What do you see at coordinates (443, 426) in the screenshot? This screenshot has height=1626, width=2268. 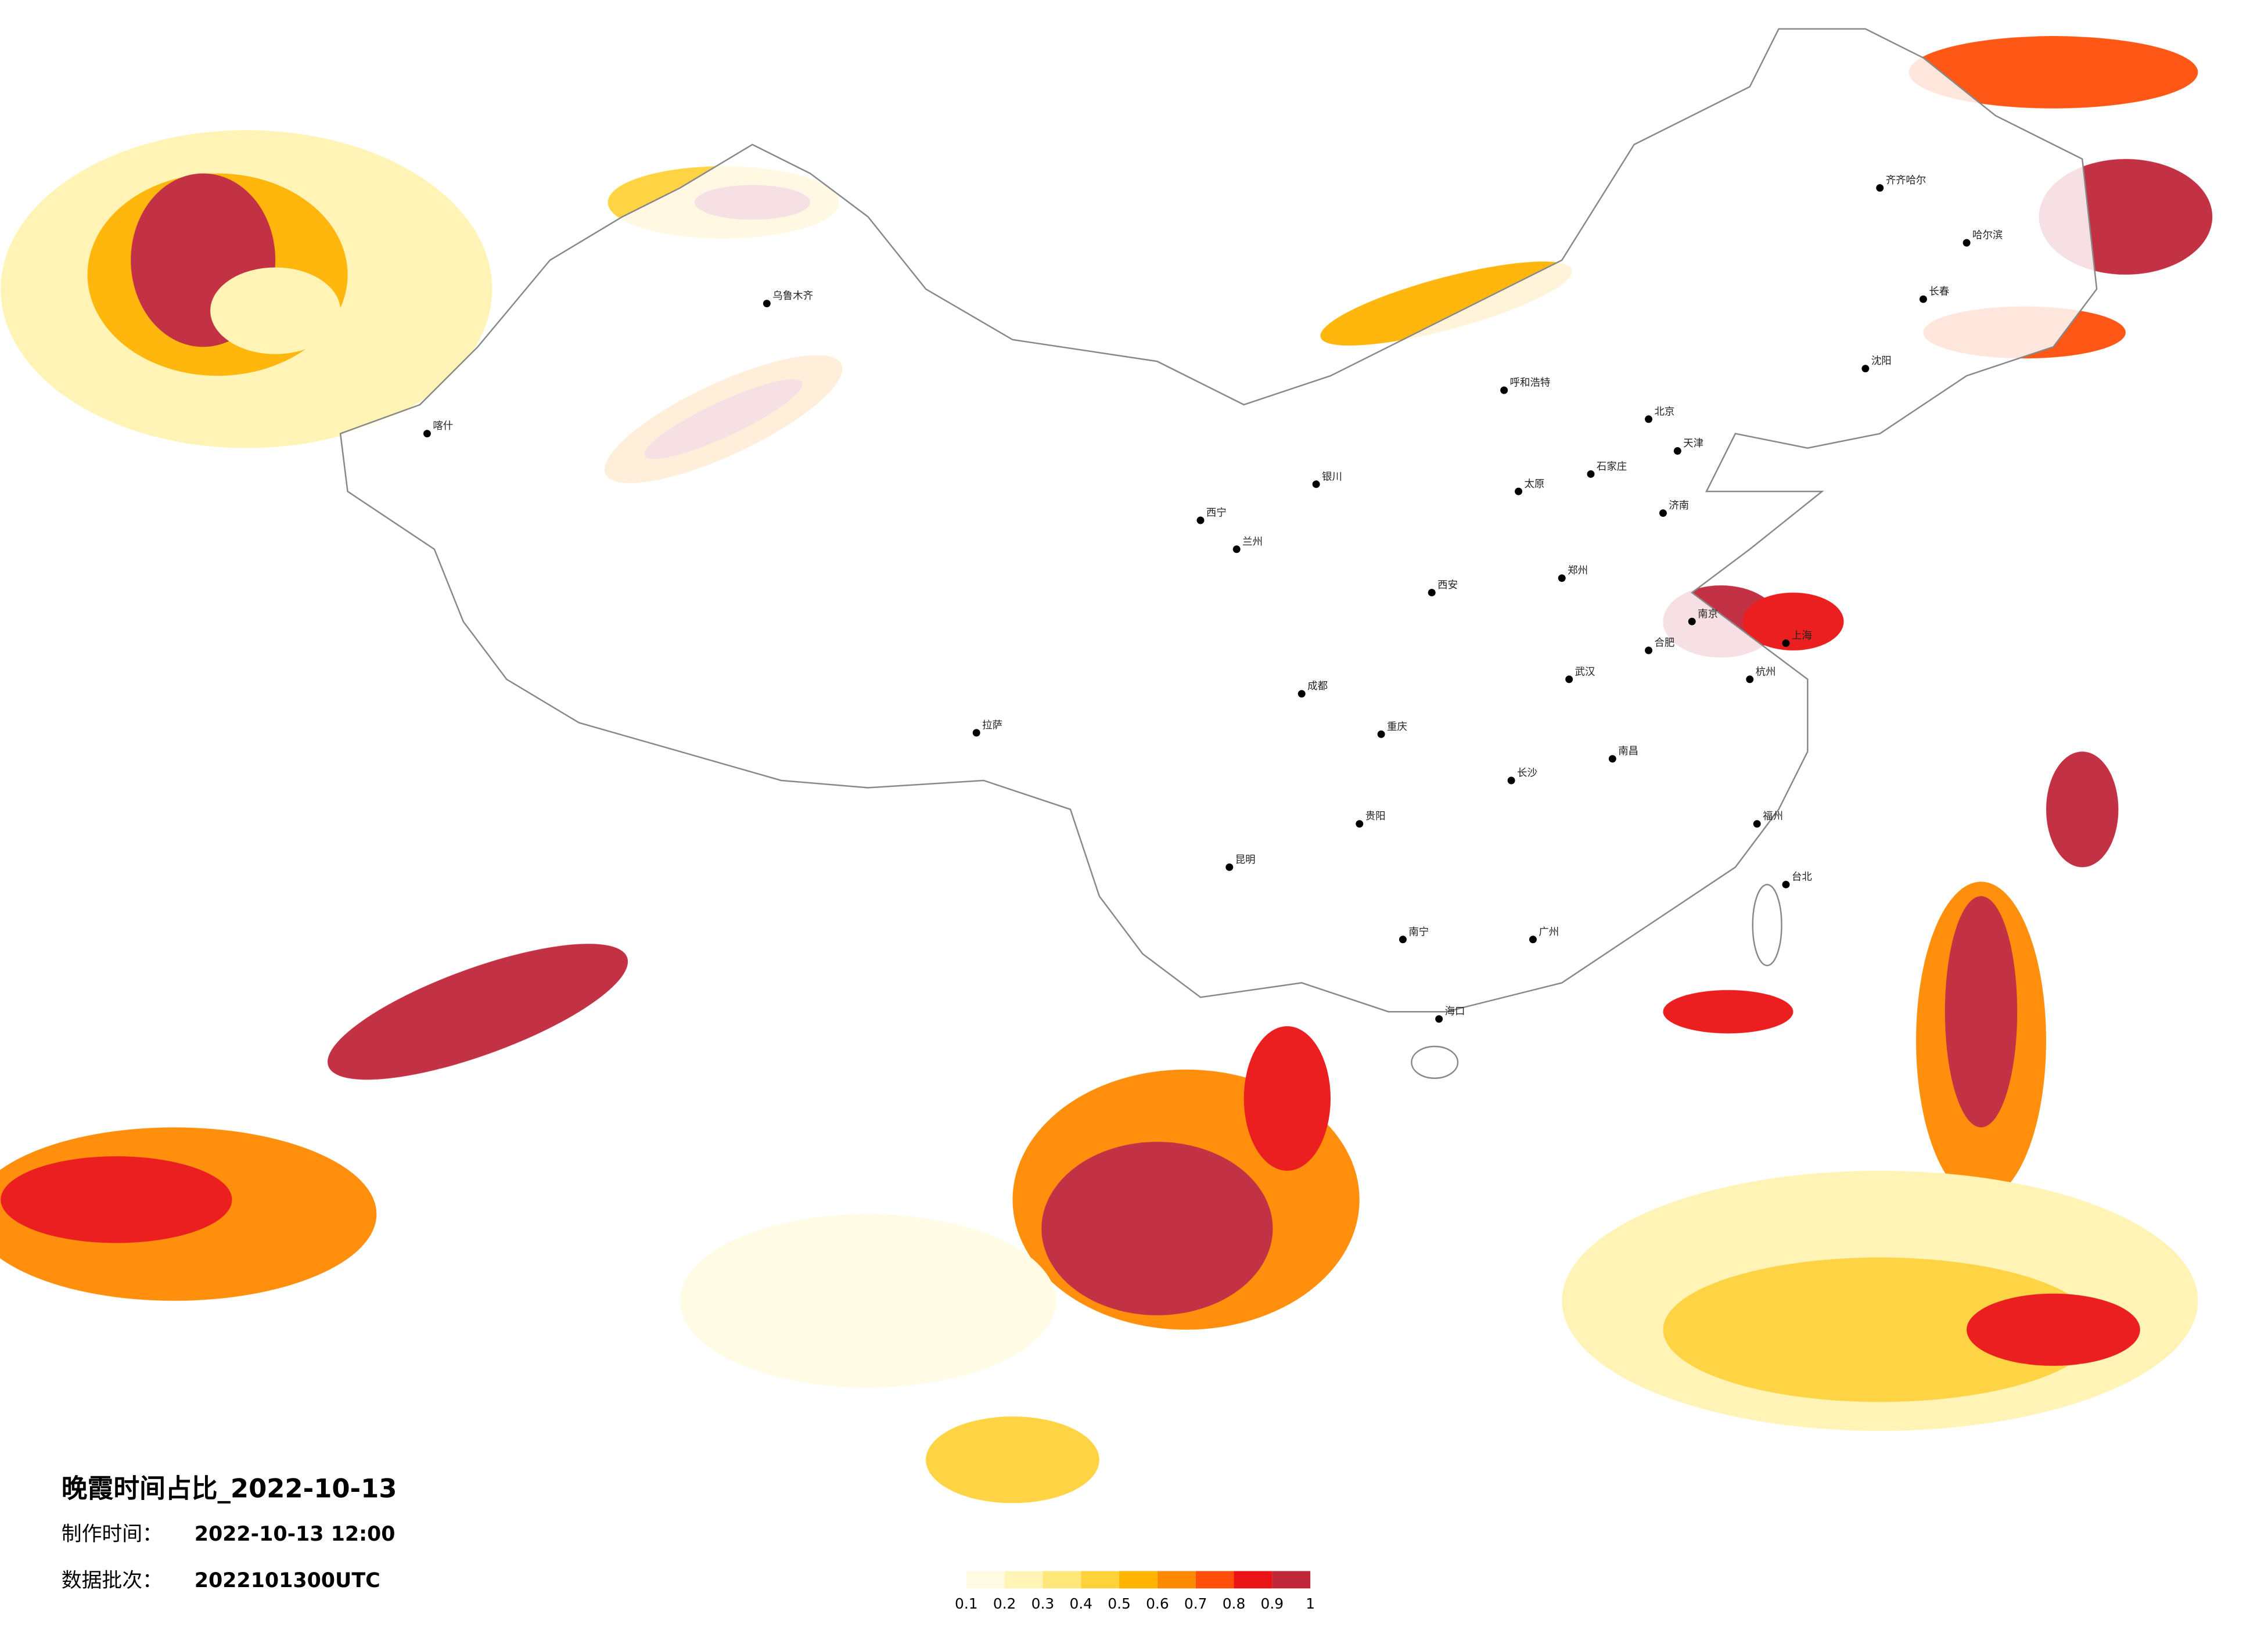 I see `city-label: 喀什` at bounding box center [443, 426].